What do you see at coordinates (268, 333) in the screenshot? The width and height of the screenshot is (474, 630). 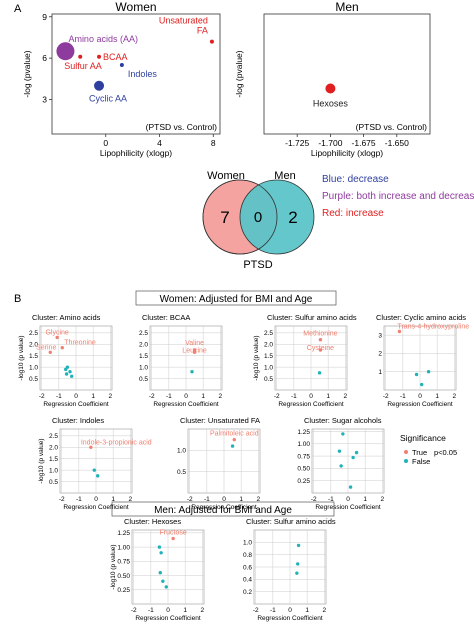 I see `w-sulfur-aa-ytick-label: 2.5` at bounding box center [268, 333].